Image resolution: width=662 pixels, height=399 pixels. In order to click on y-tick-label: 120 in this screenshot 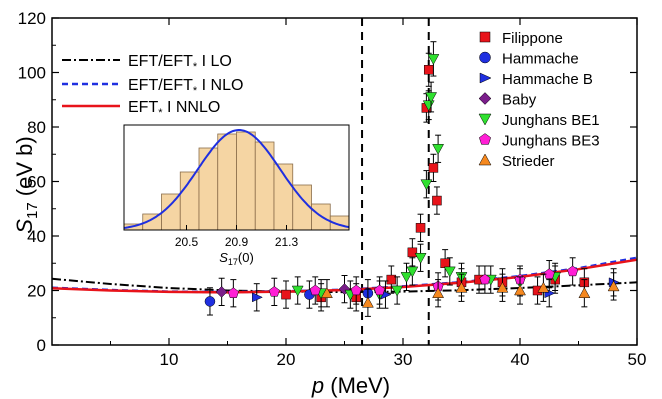, I will do `click(32, 18)`.